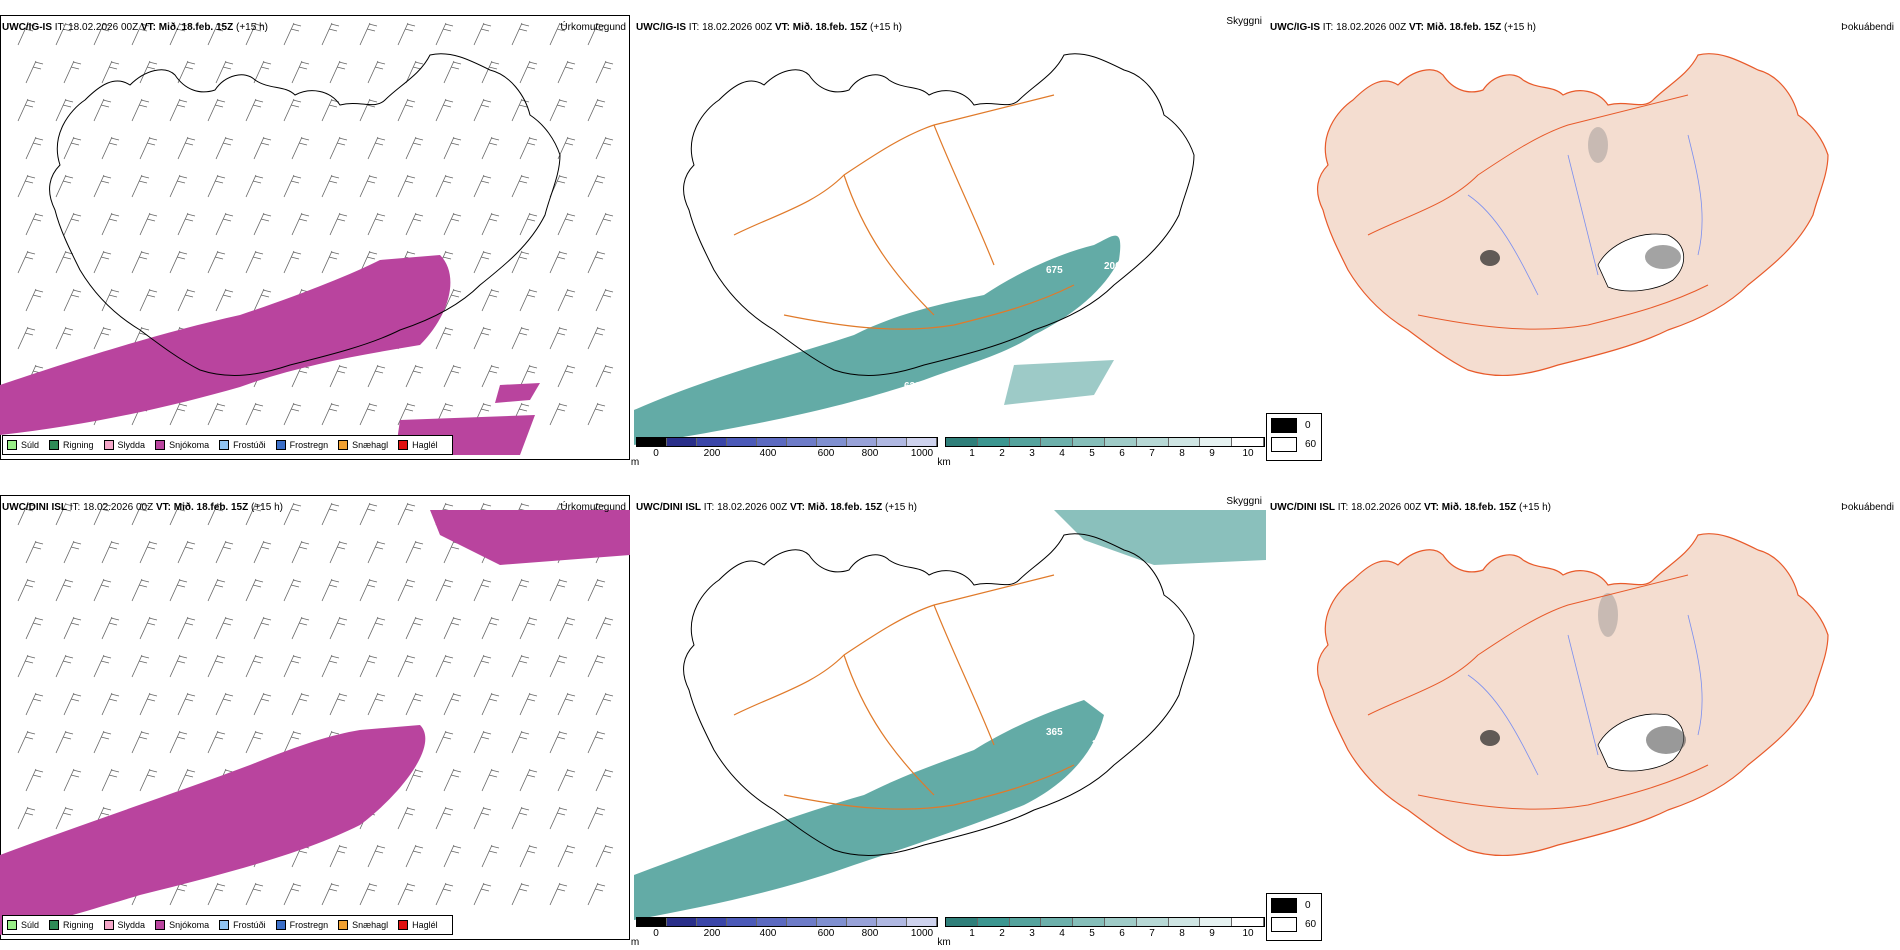  Describe the element at coordinates (845, 507) in the screenshot. I see `vt-value: Mið. 18.feb. 15Z` at that location.